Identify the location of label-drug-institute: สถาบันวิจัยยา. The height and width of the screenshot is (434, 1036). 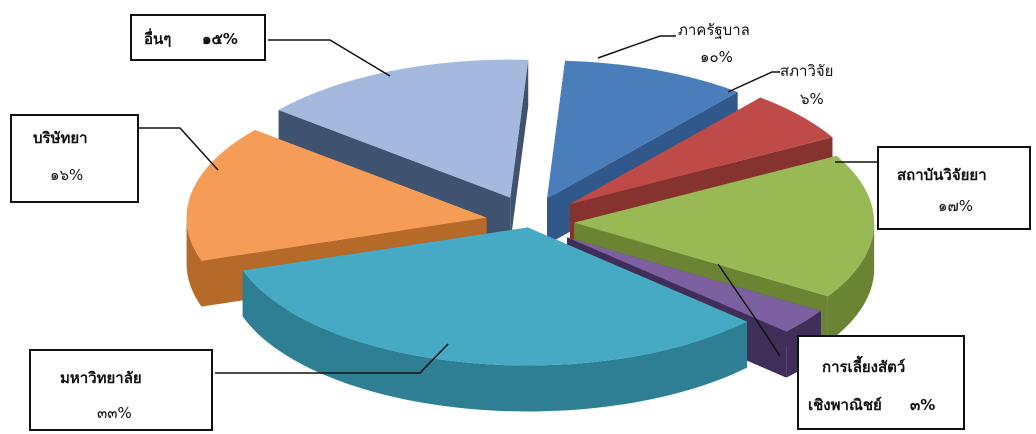
(942, 175).